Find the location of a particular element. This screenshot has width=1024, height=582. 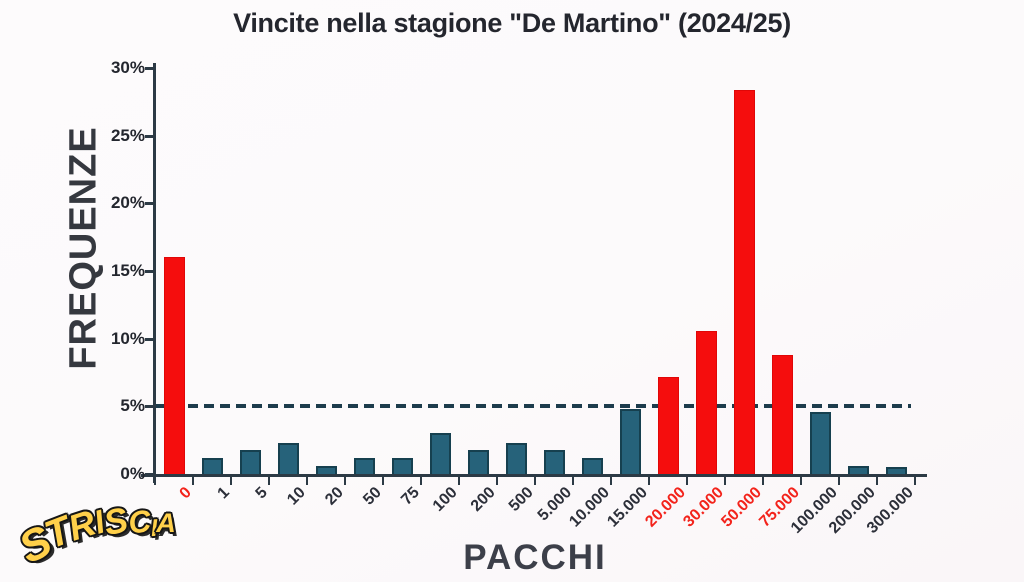

bar-5.000 is located at coordinates (554, 461).